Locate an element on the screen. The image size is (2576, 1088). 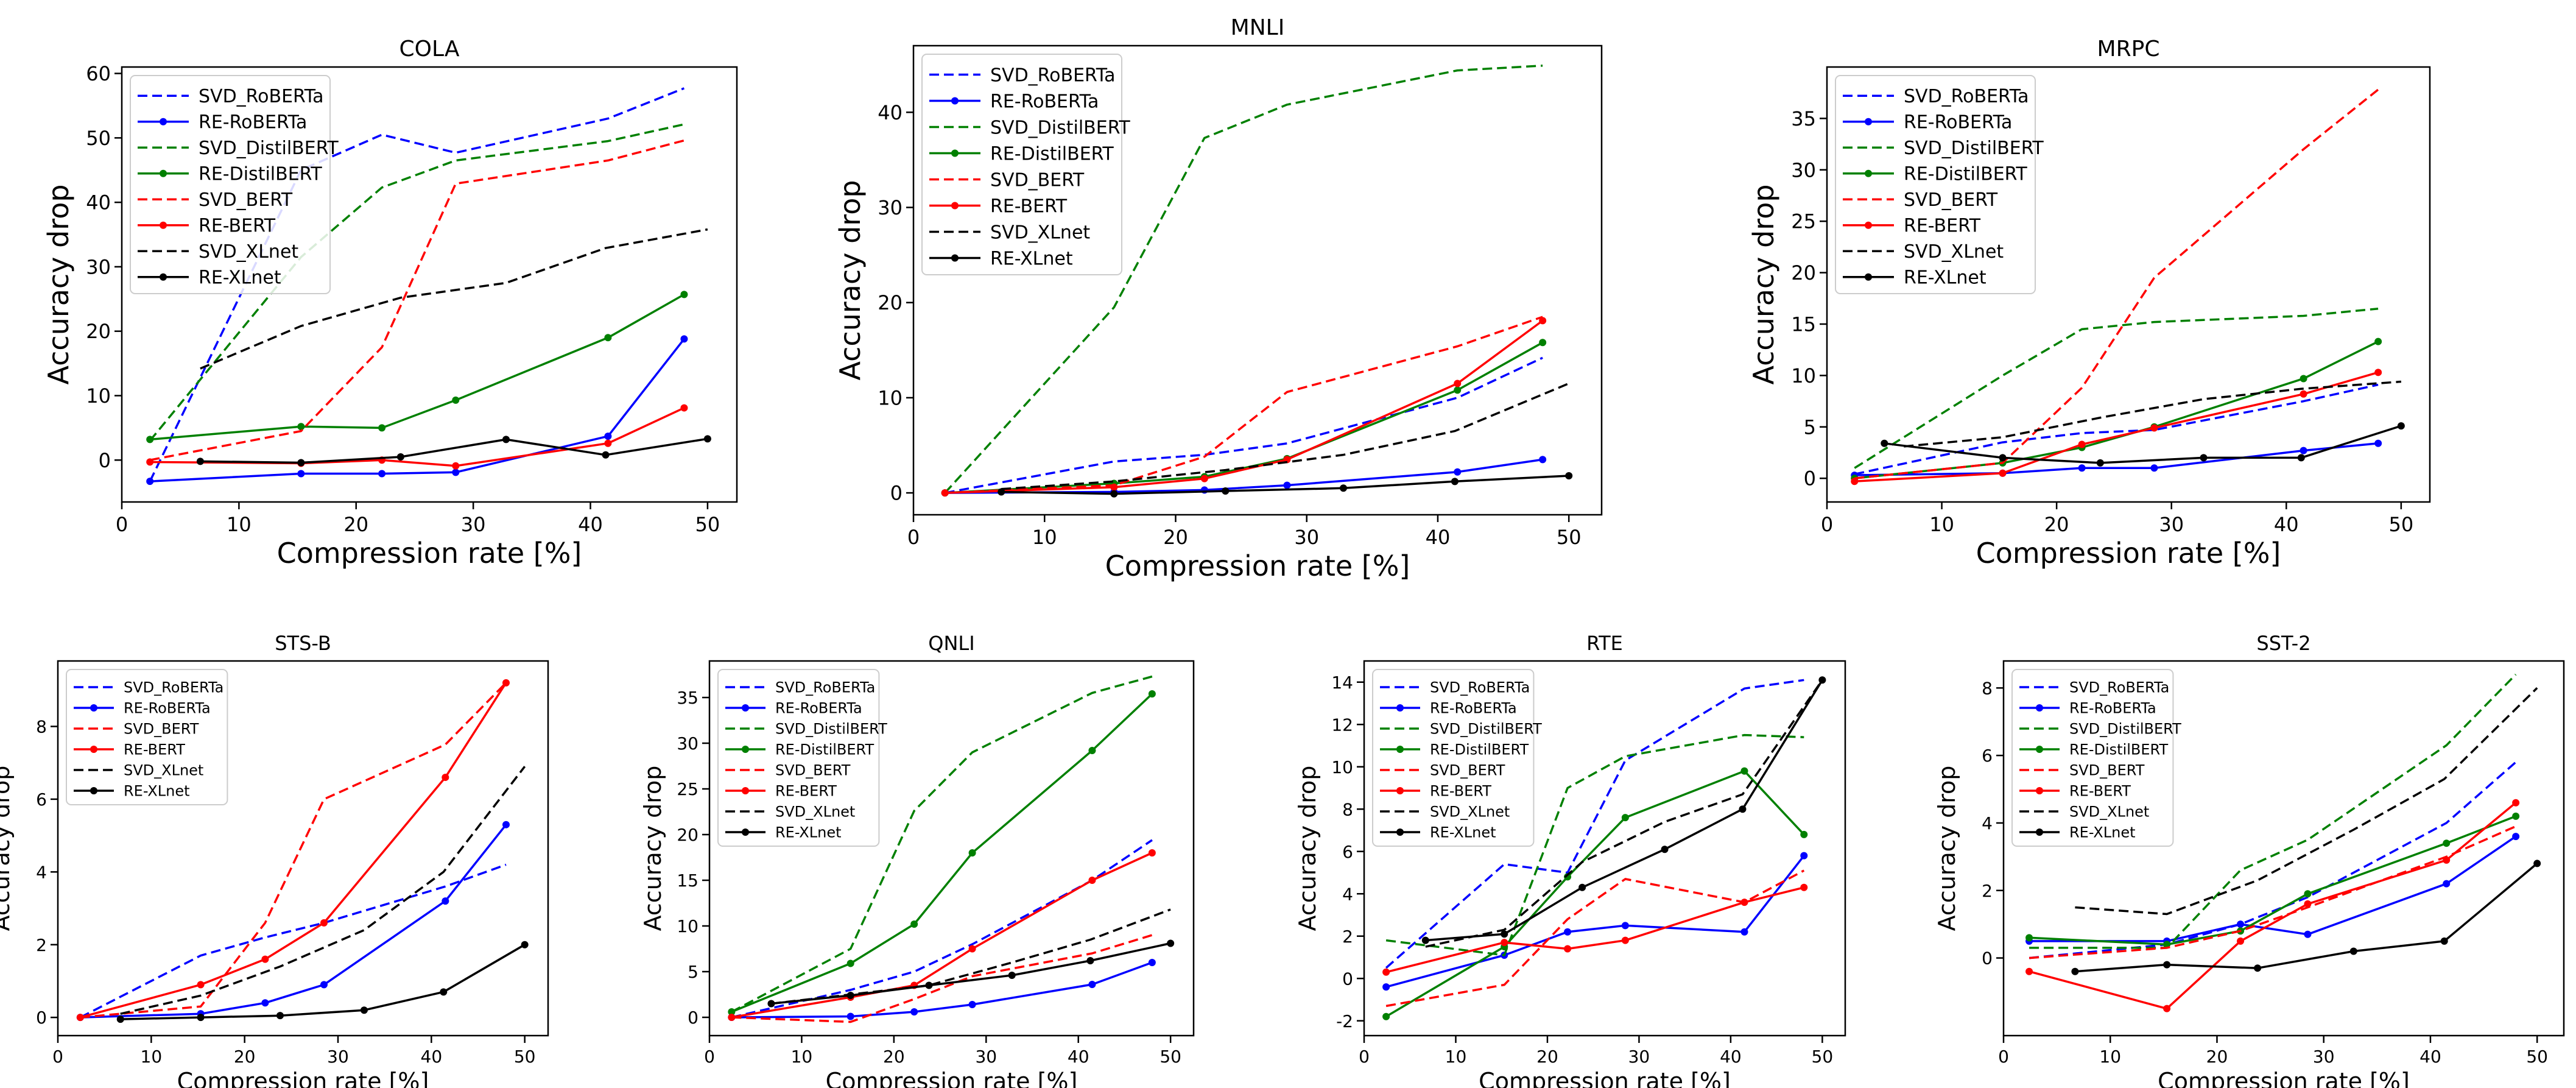
sst-2-line-svd-roberta is located at coordinates (2273, 860).